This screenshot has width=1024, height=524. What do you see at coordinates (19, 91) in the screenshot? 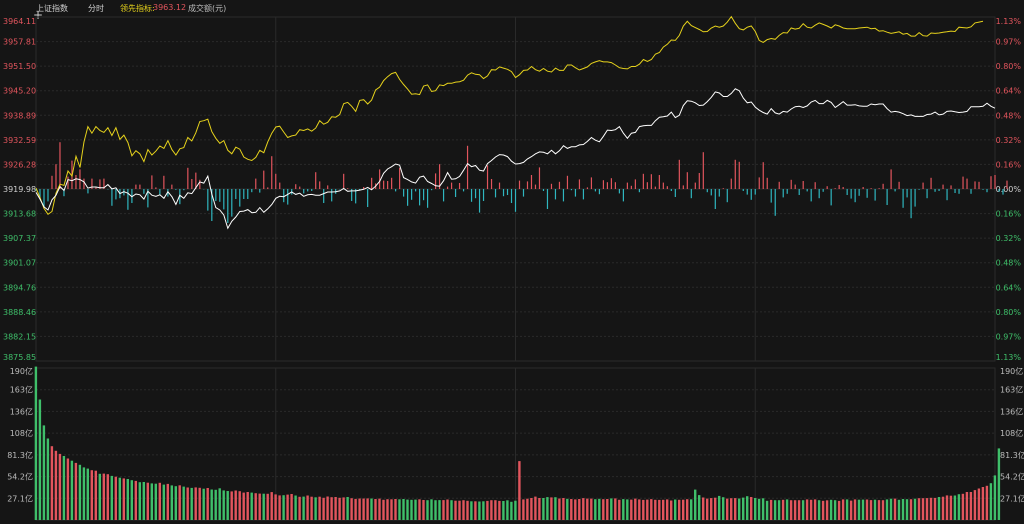
I see `y-tick-left-3: 3945.20` at bounding box center [19, 91].